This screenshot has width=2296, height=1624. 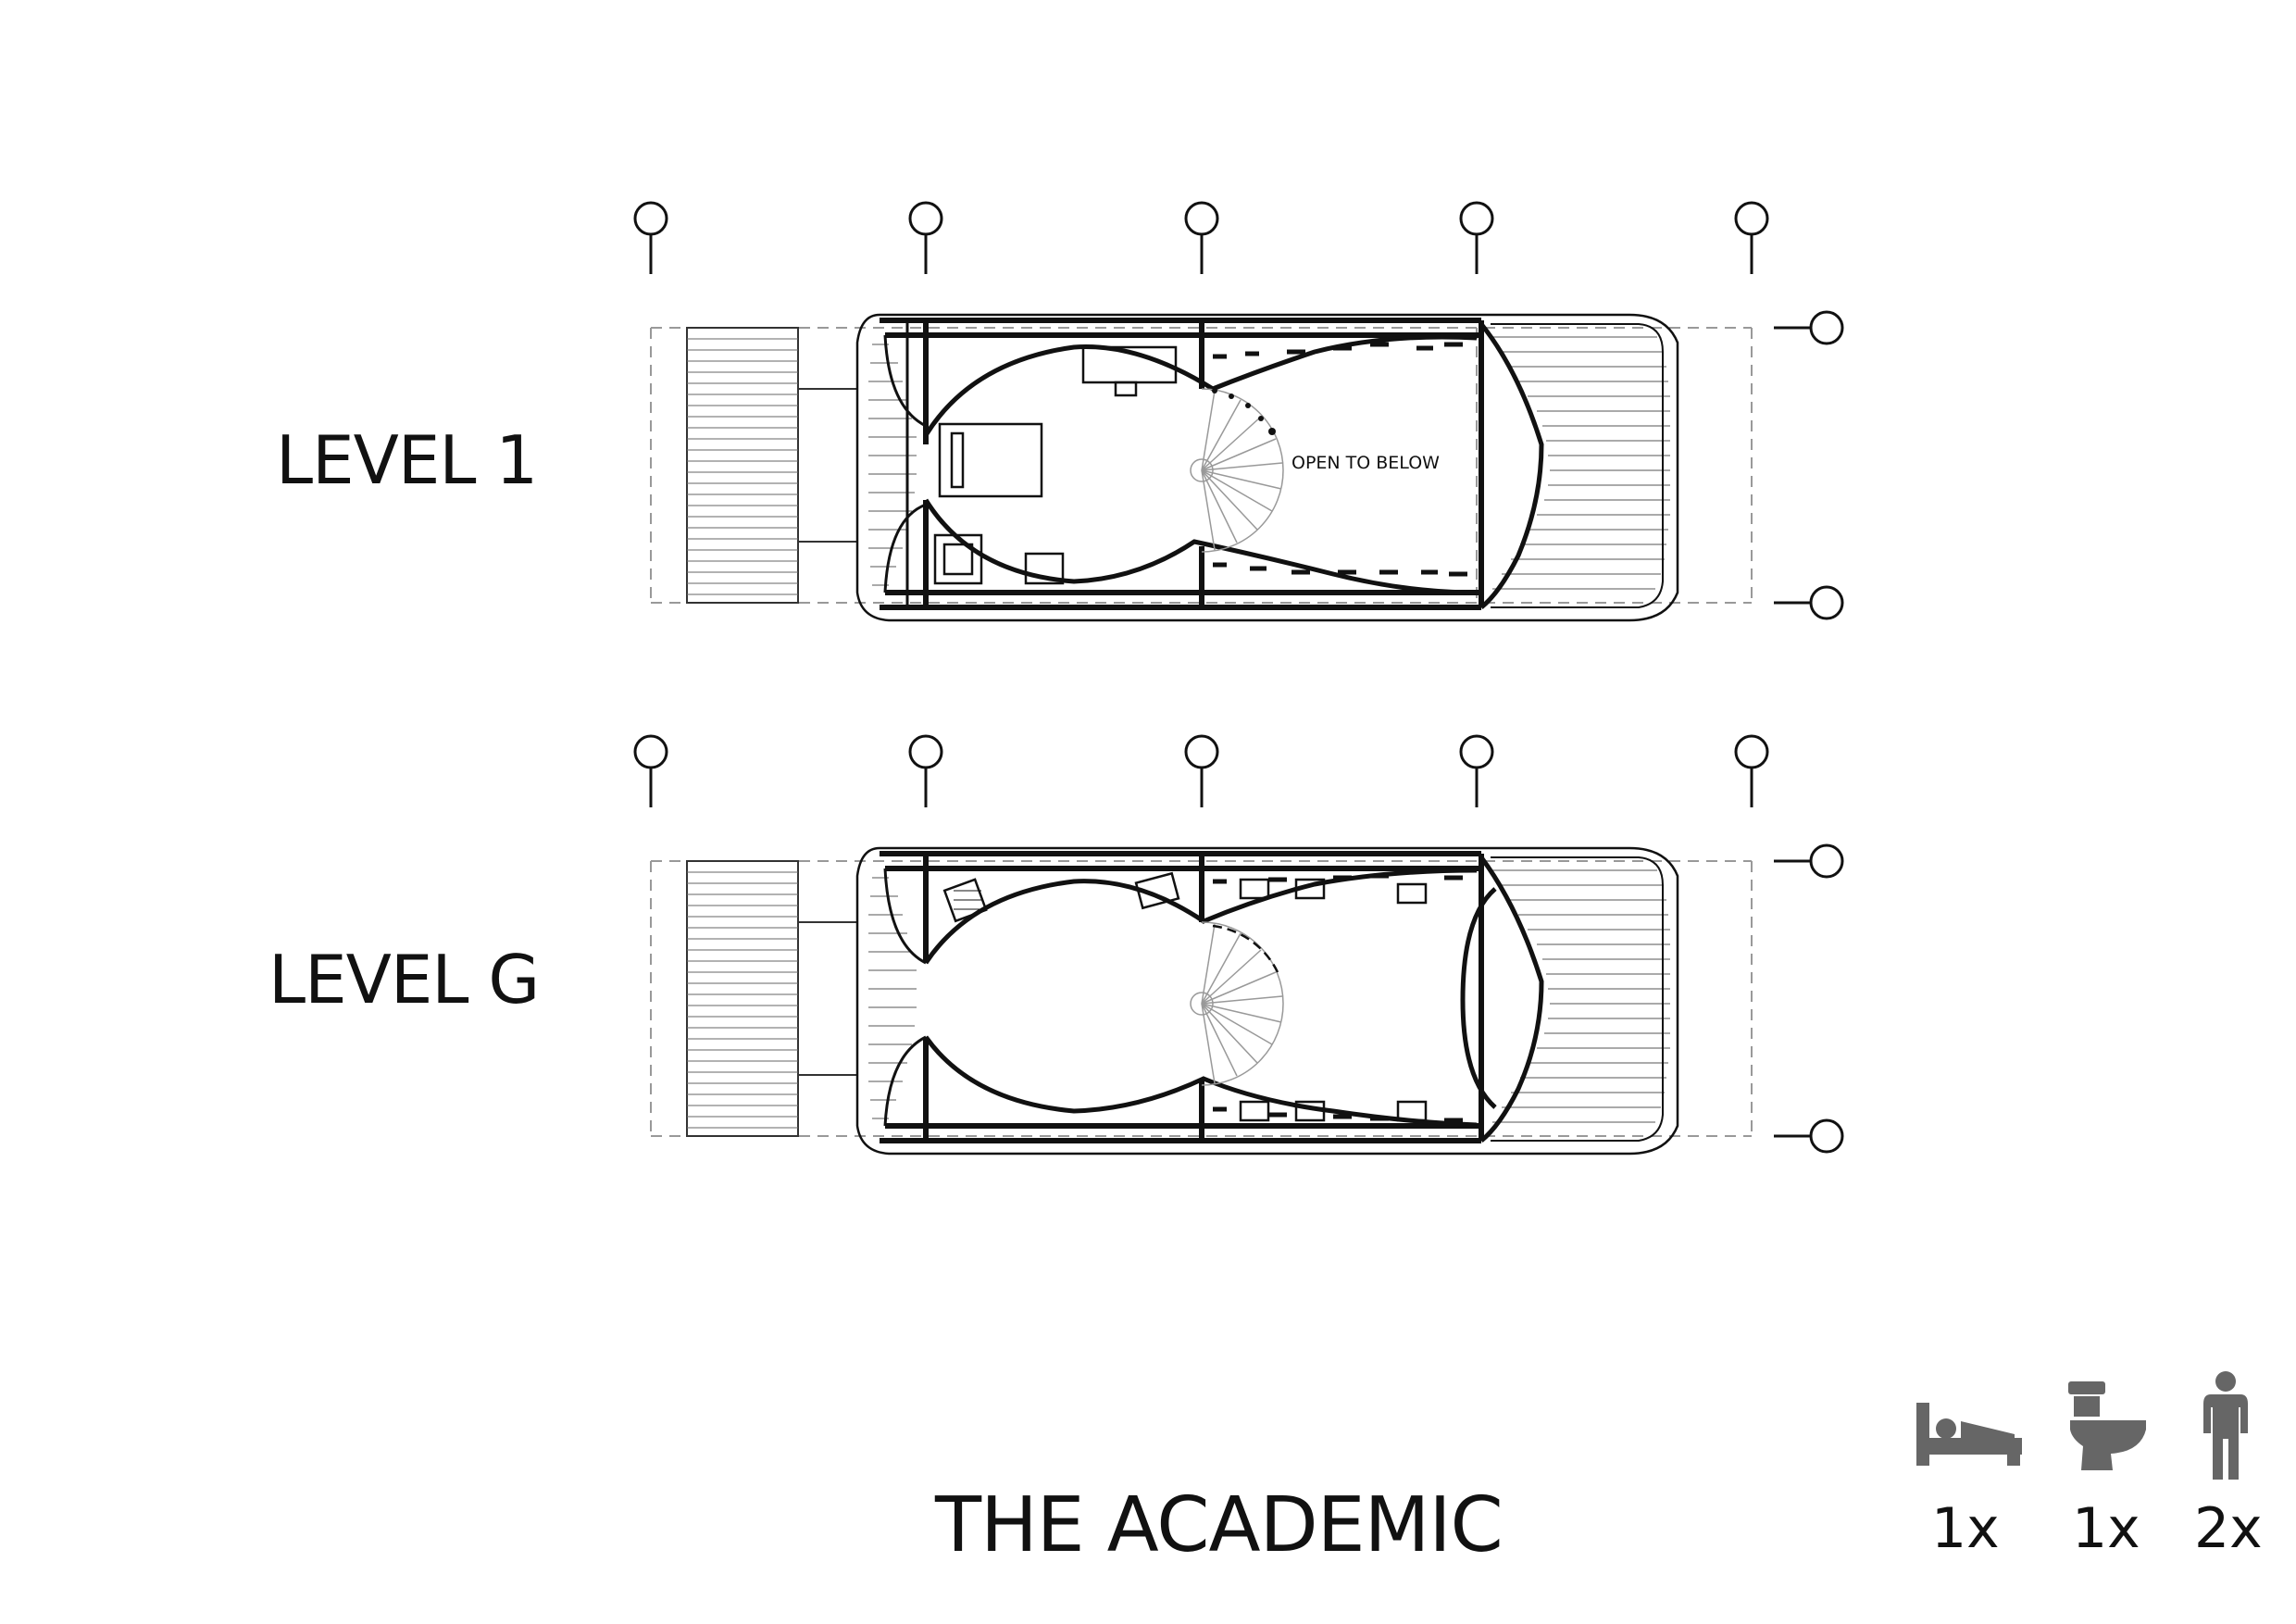 I want to click on toilet-icon, so click(x=2107, y=1425).